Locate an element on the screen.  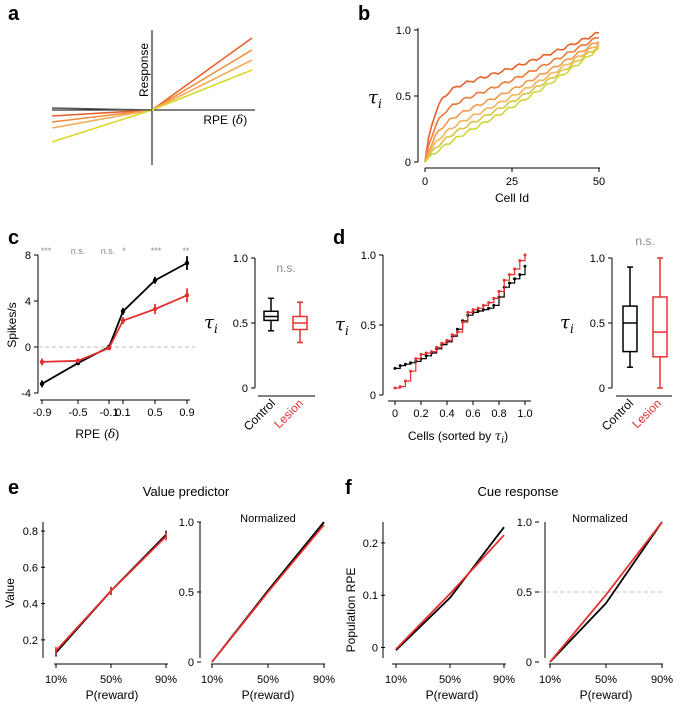
d-box-ytick-label-05: 0.5 is located at coordinates (597, 324).